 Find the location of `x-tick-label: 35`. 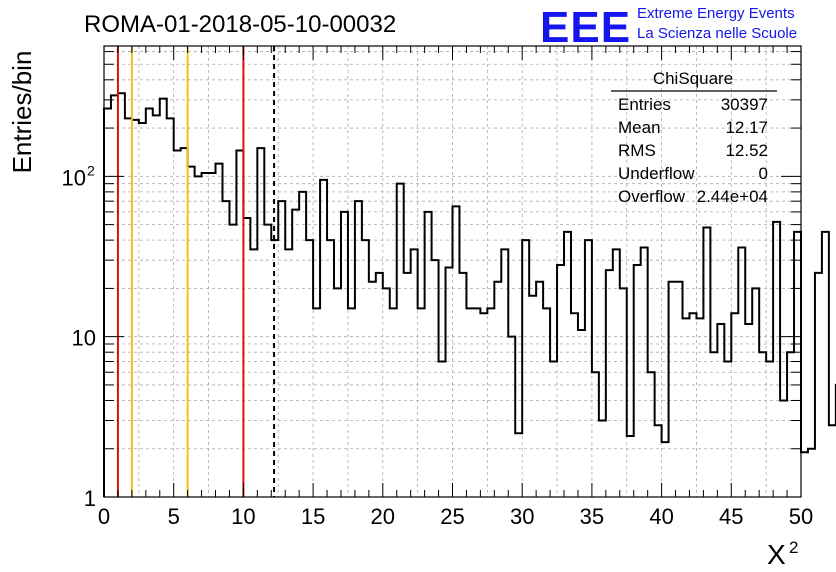

x-tick-label: 35 is located at coordinates (592, 516).